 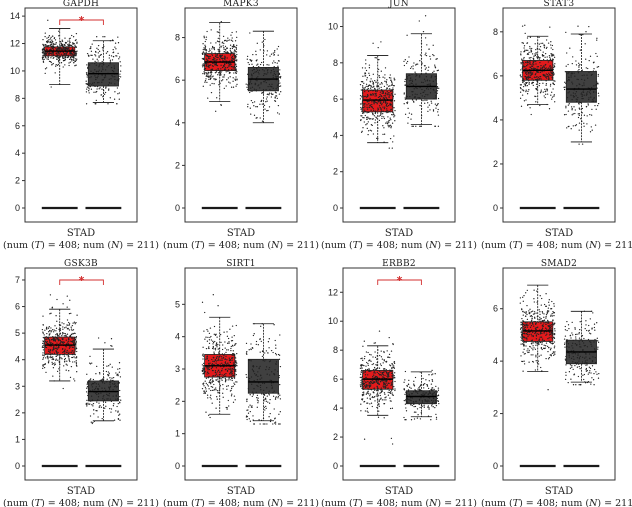 I want to click on significance-asterisk: *, so click(x=82, y=280).